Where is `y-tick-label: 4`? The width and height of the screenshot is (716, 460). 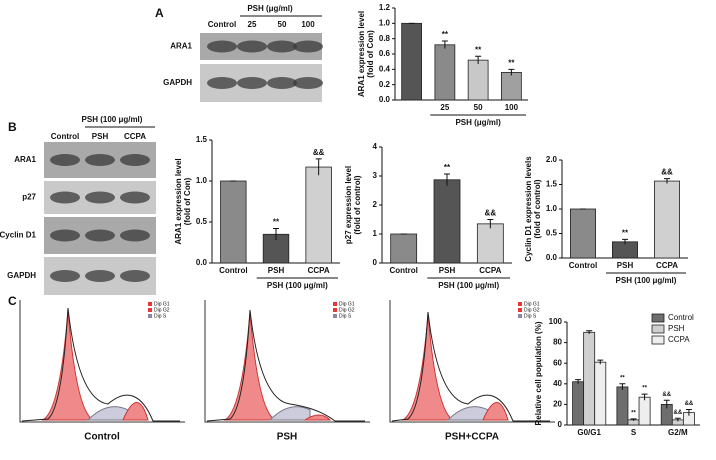
y-tick-label: 4 is located at coordinates (375, 146).